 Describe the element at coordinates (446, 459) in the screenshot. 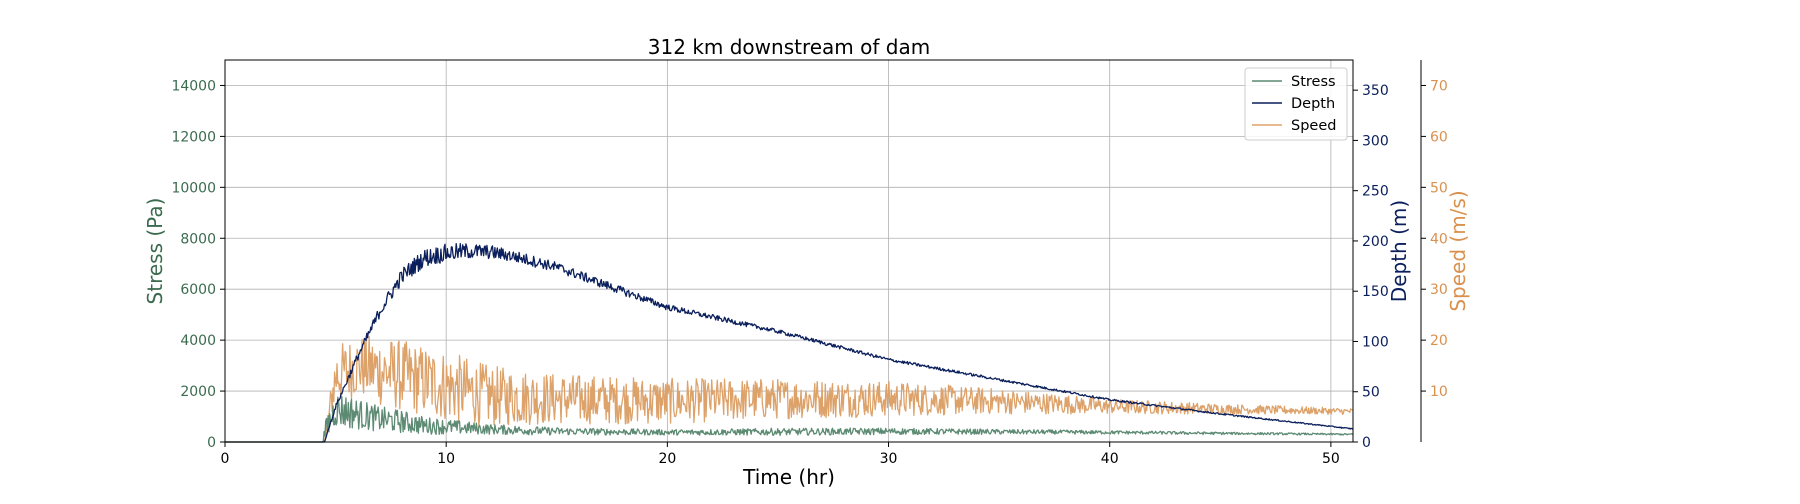

I see `x-tick-label: 10` at that location.